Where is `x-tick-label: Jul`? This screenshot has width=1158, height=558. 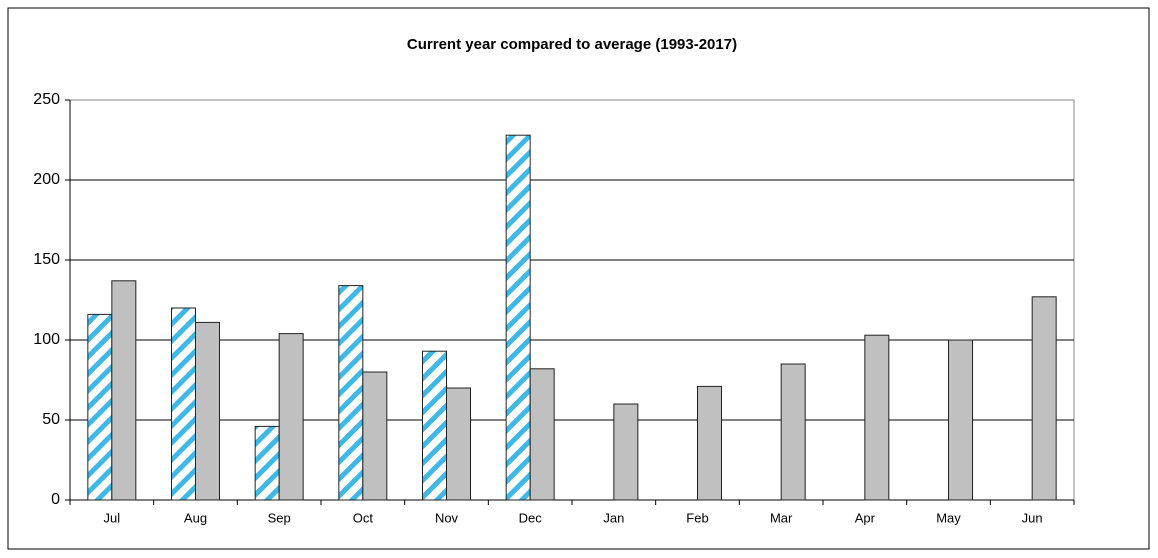 x-tick-label: Jul is located at coordinates (112, 517).